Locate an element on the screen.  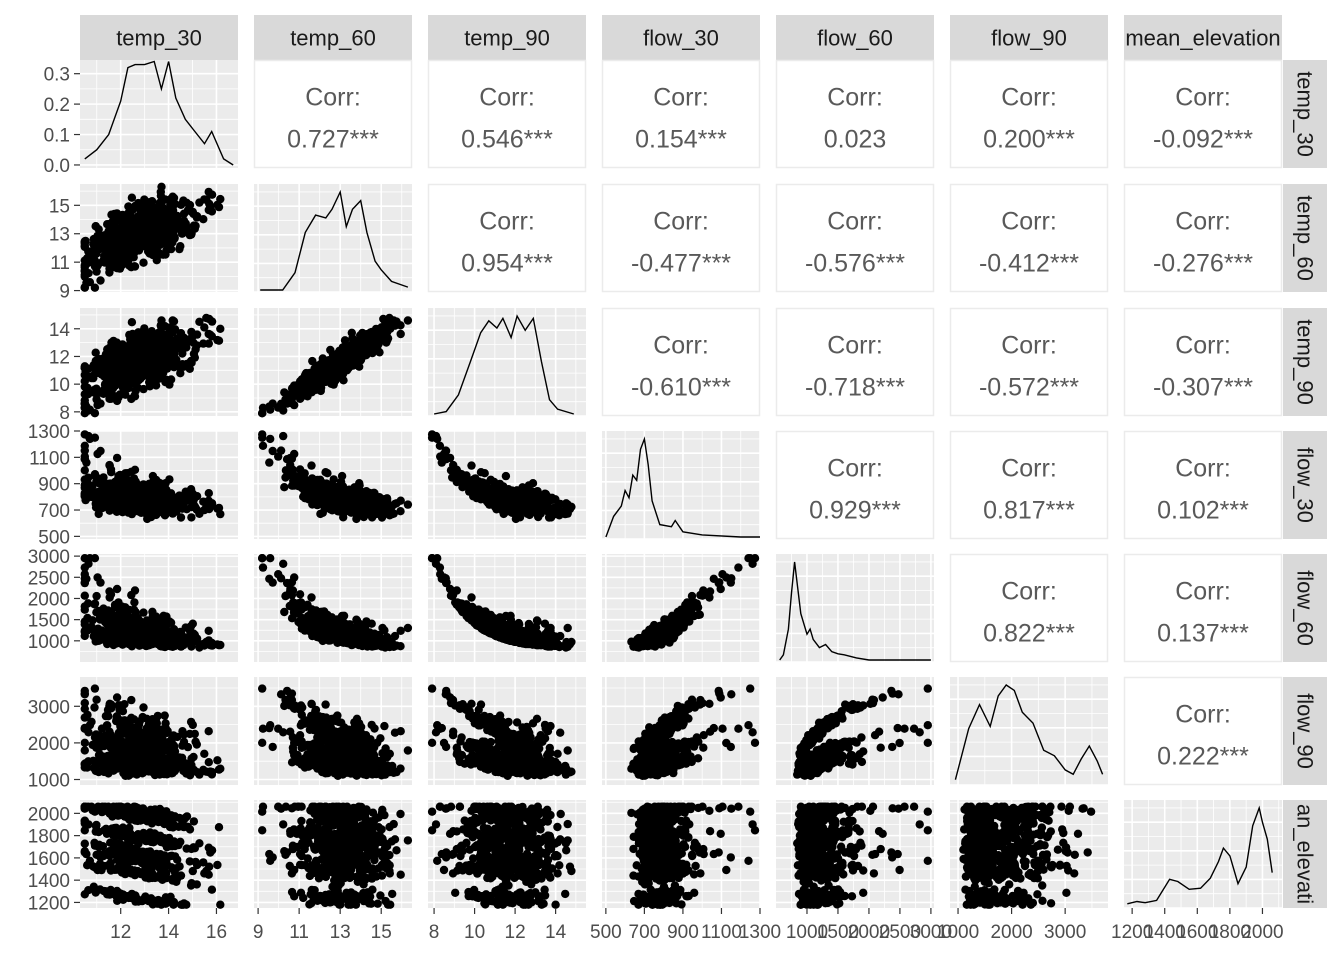
strip-row-label: temp_90 is located at coordinates (1305, 362).